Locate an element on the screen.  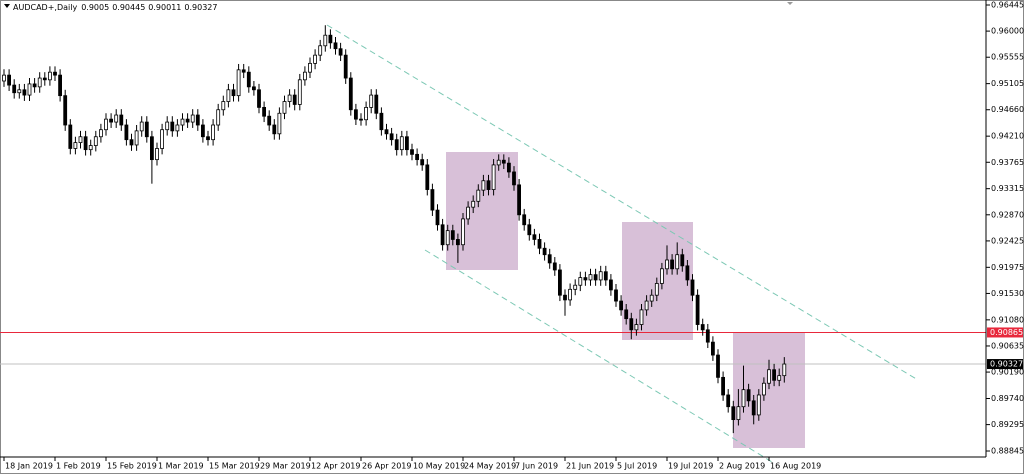
y-tick-label: 0.94210 is located at coordinates (1007, 136).